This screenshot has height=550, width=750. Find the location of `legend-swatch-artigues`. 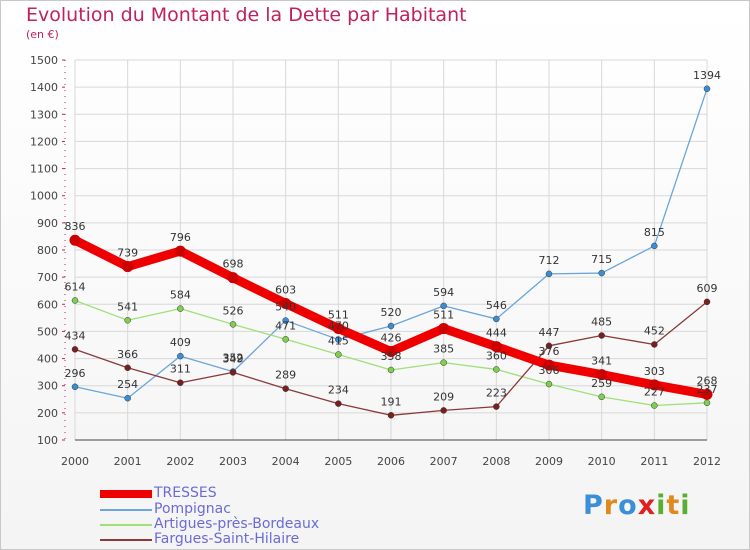

legend-swatch-artigues is located at coordinates (126, 525).